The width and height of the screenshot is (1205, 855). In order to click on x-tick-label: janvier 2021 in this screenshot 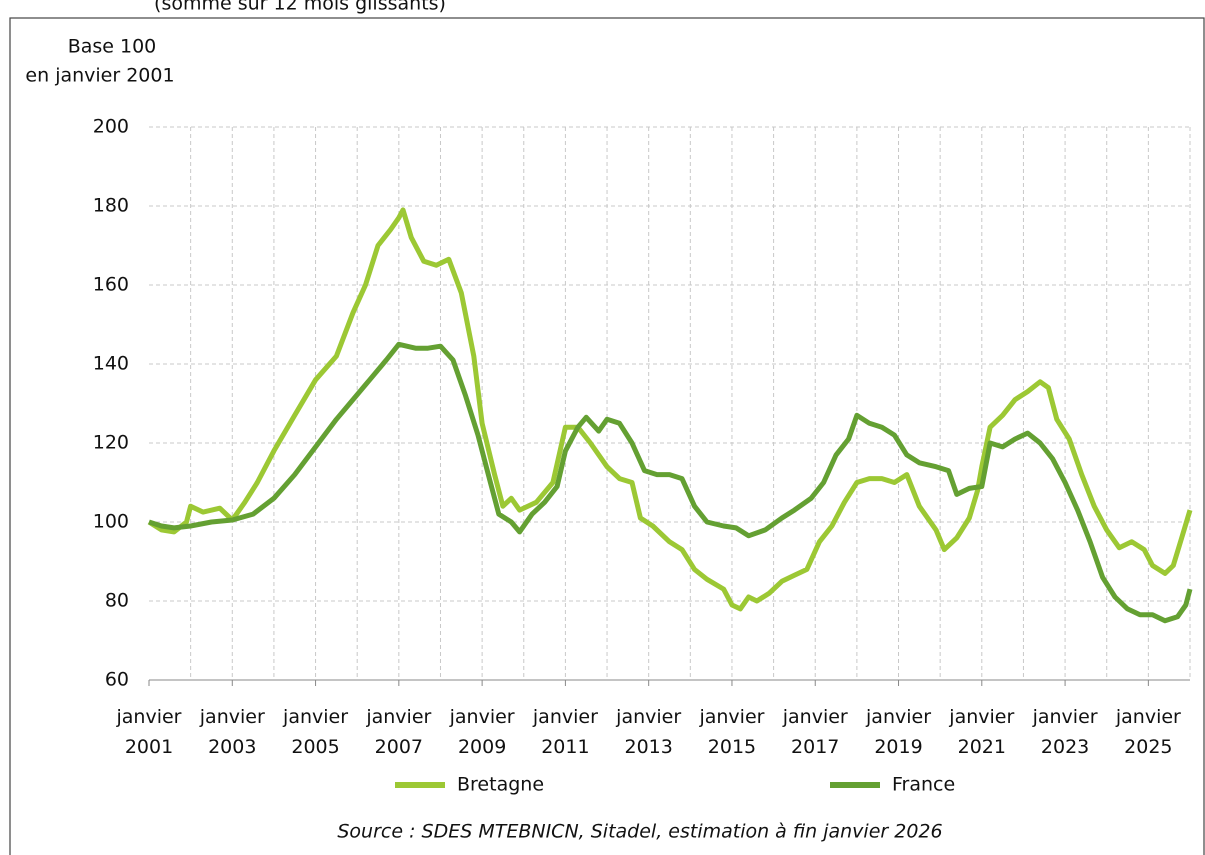, I will do `click(981, 732)`.